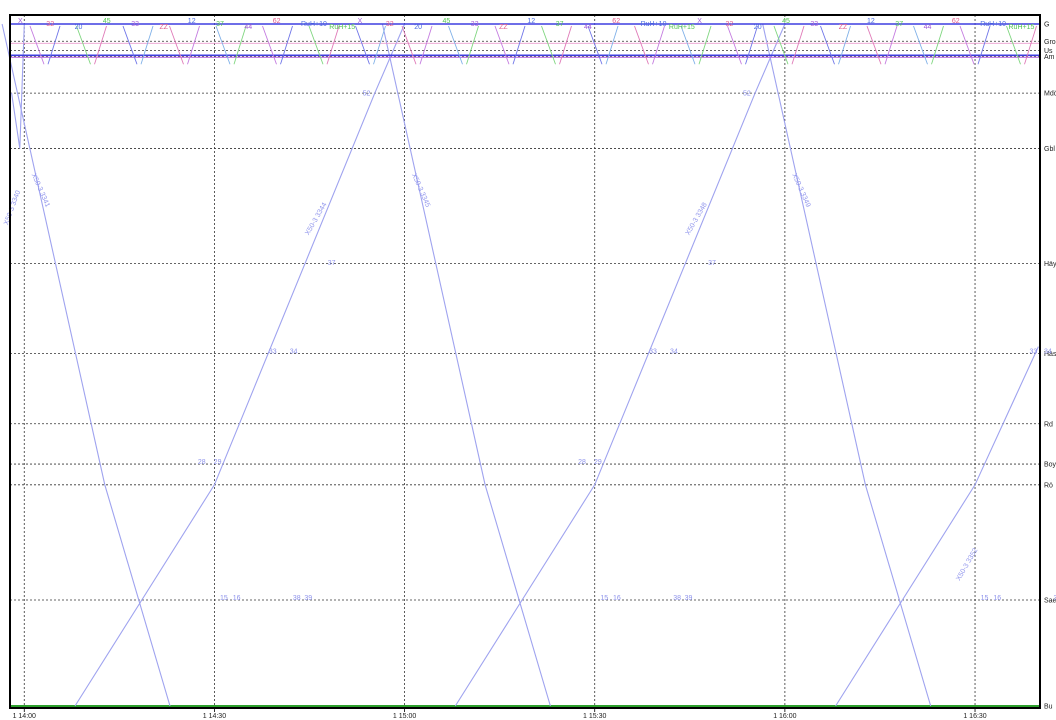 This screenshot has width=1056, height=720. Describe the element at coordinates (404, 716) in the screenshot. I see `time-tick-label: 1 15:00` at that location.